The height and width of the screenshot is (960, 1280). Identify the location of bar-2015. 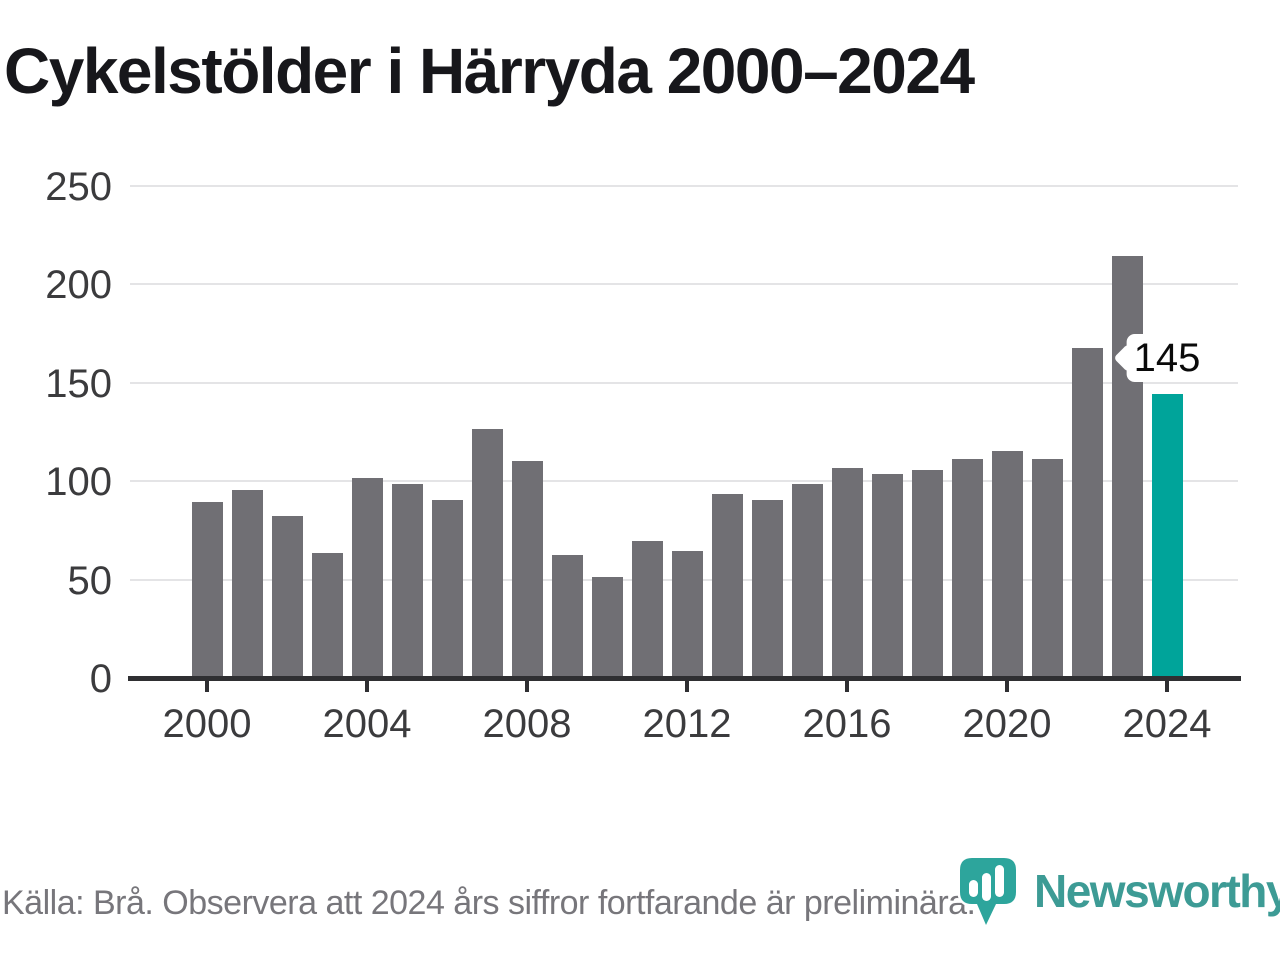
(807, 581).